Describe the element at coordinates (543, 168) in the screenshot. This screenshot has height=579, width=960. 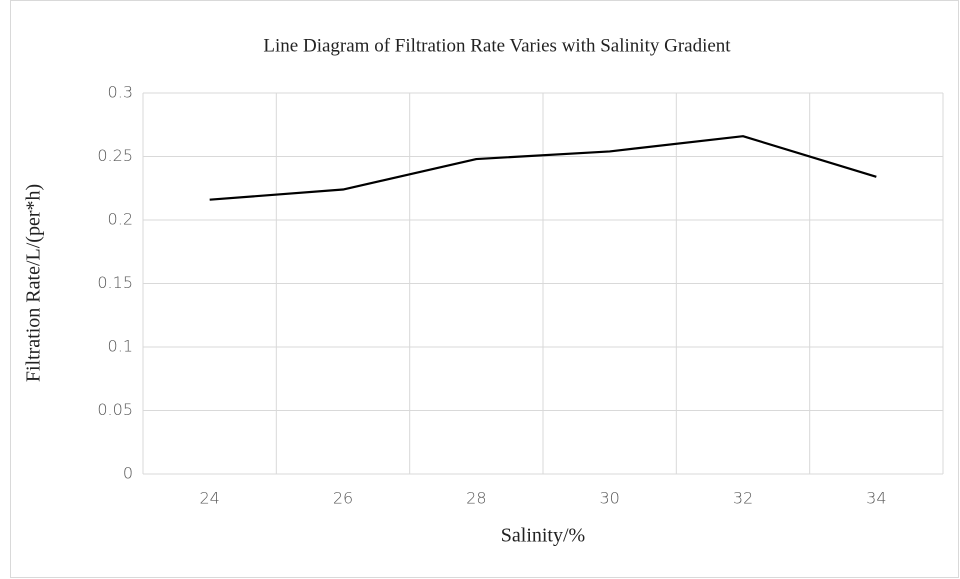
I see `data-line` at that location.